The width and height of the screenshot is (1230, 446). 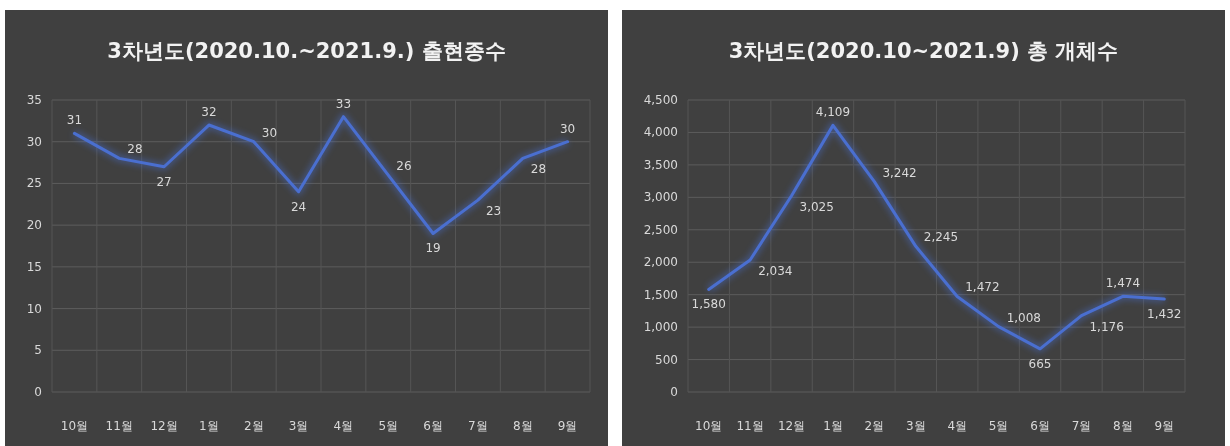 I want to click on y-tick-label: 4,500, so click(x=660, y=100).